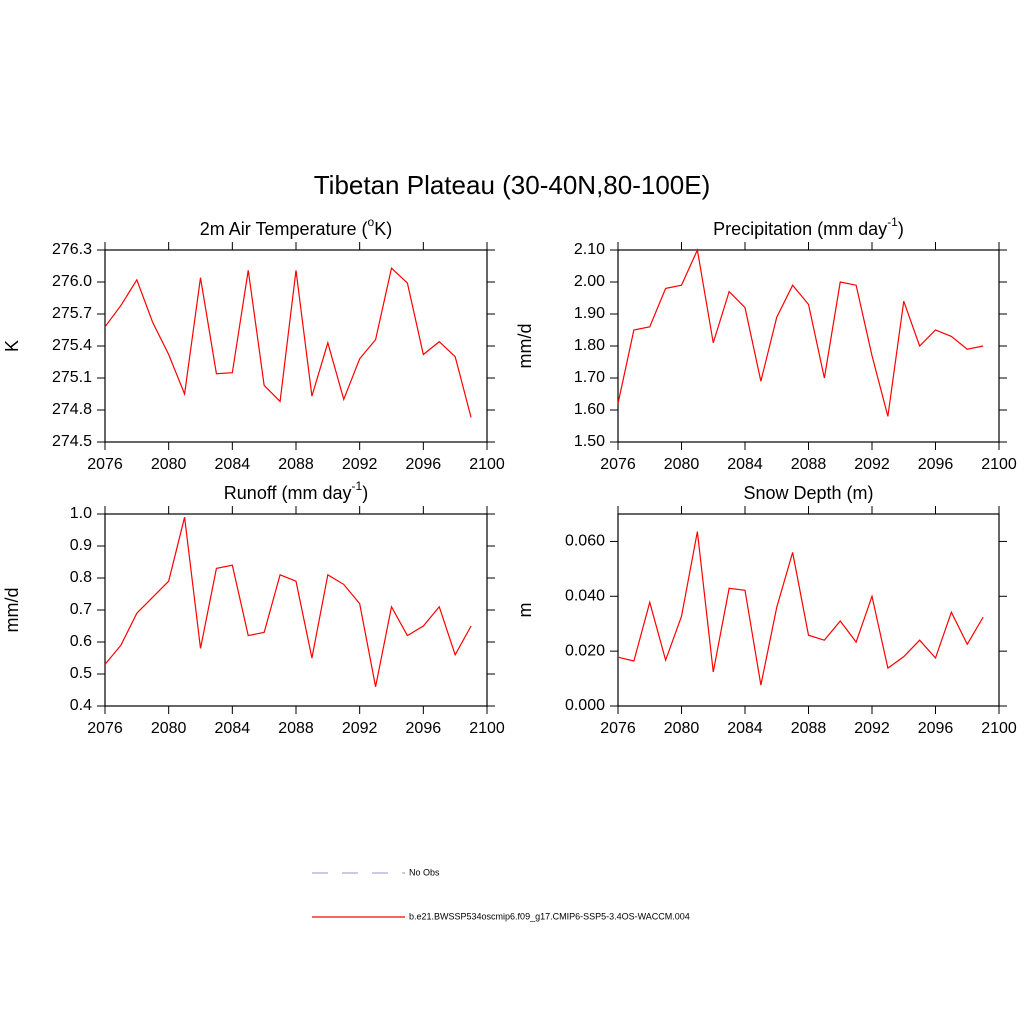 The height and width of the screenshot is (1024, 1024). What do you see at coordinates (284, 229) in the screenshot?
I see `panel-title-part: 2m Air Temperature (` at bounding box center [284, 229].